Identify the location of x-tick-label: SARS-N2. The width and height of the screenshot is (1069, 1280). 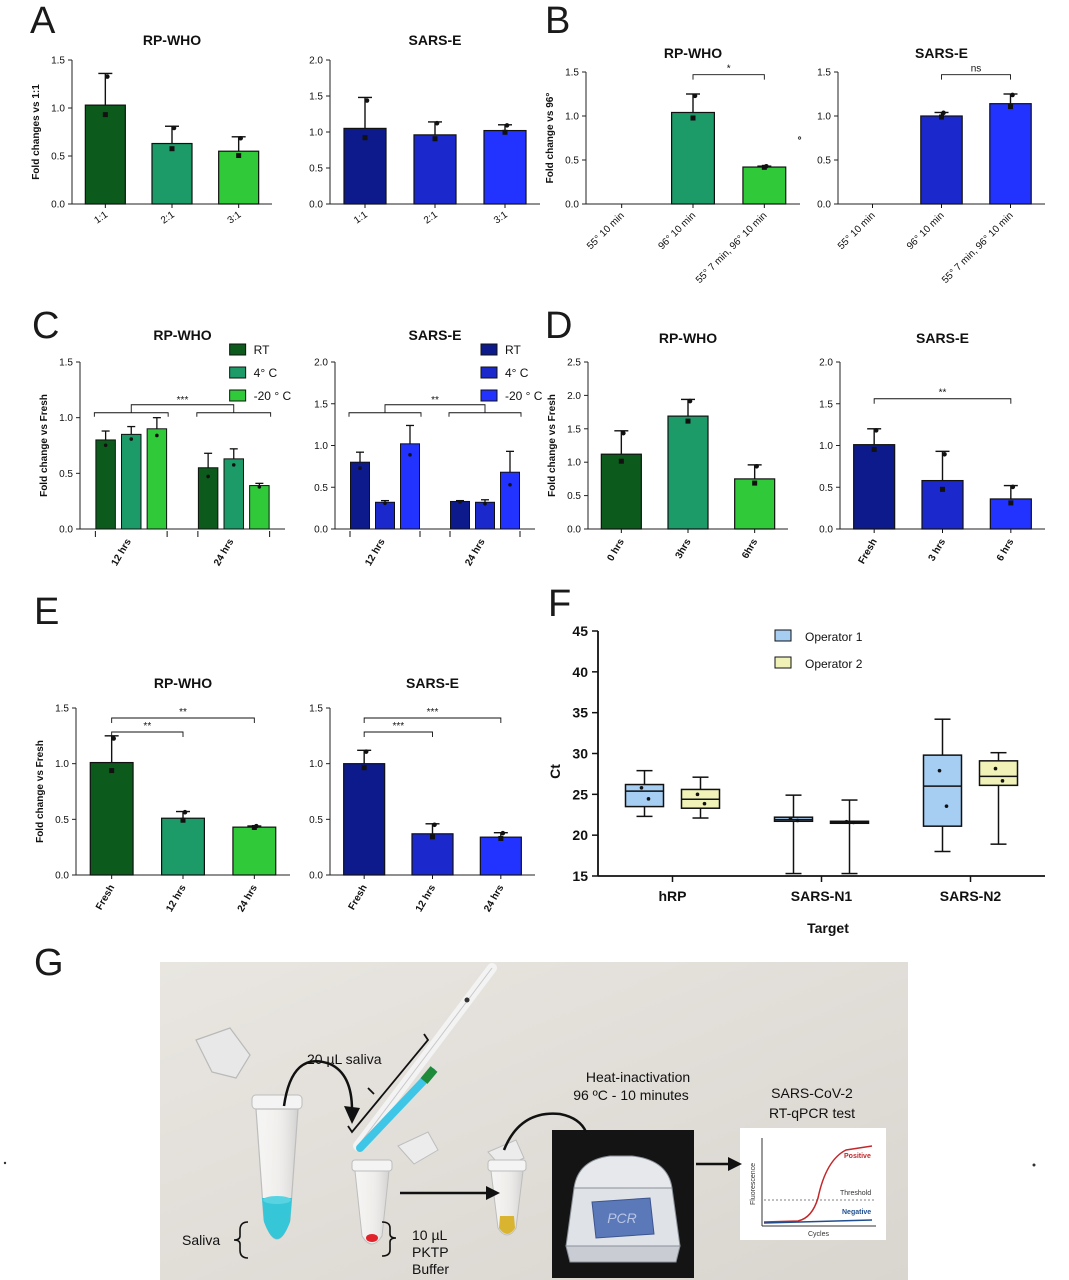
(971, 896).